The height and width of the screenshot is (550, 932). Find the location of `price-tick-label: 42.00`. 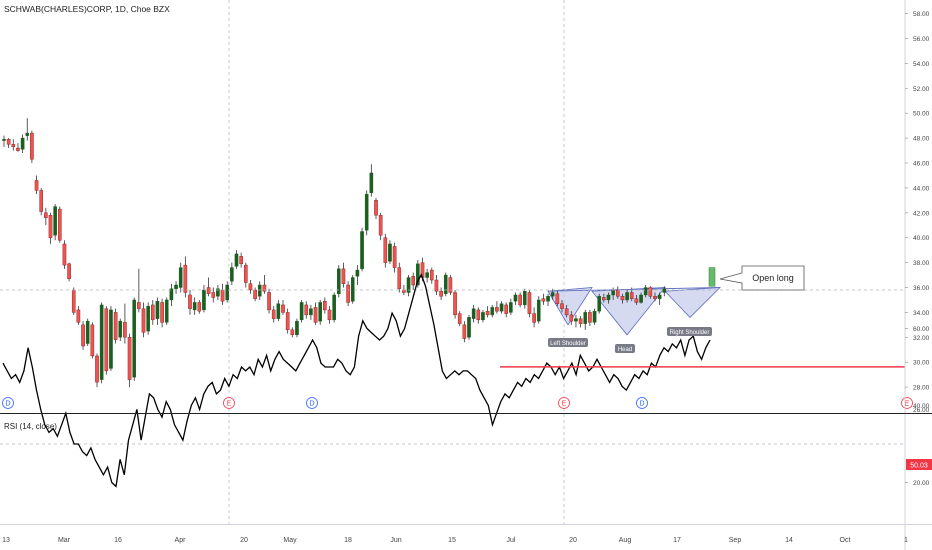

price-tick-label: 42.00 is located at coordinates (921, 213).